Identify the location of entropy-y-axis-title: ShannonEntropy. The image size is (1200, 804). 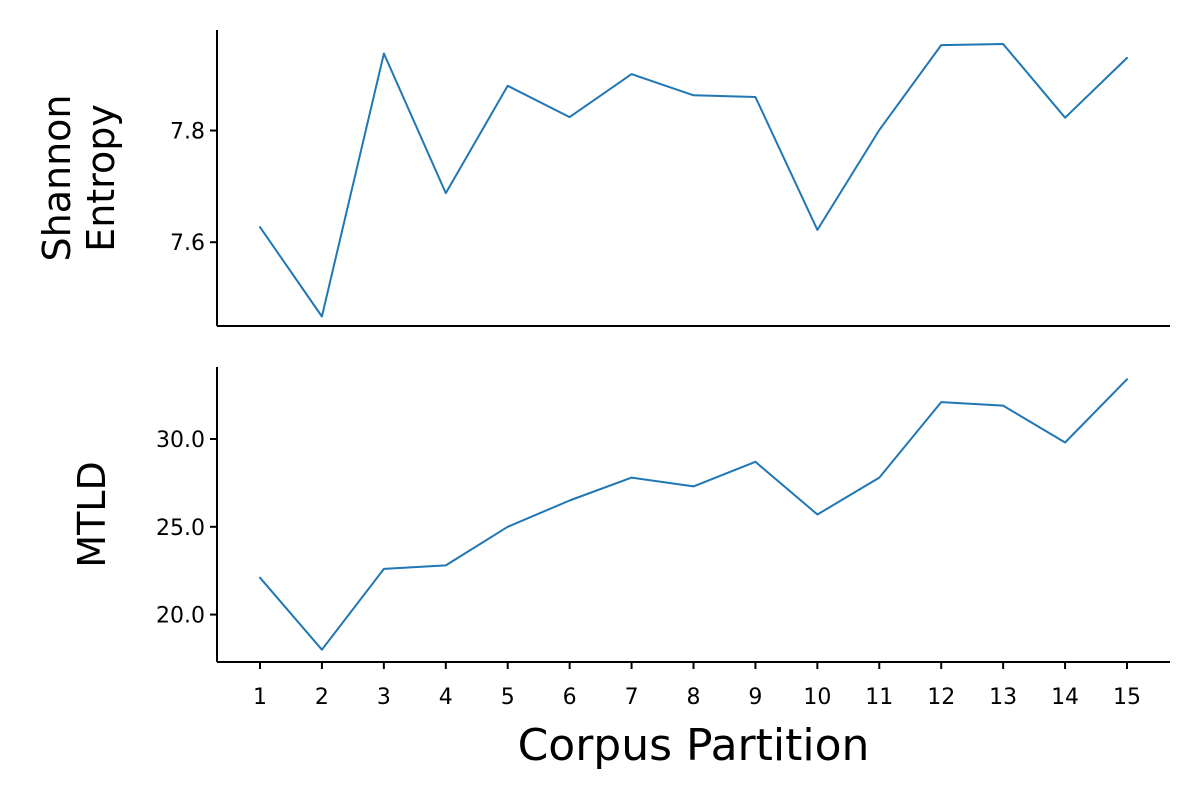
(79, 178).